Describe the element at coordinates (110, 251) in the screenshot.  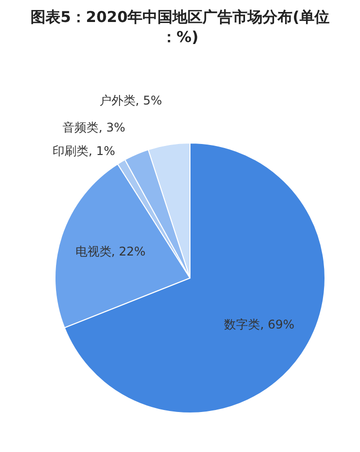
I see `slice-label: 电视类, 22%` at that location.